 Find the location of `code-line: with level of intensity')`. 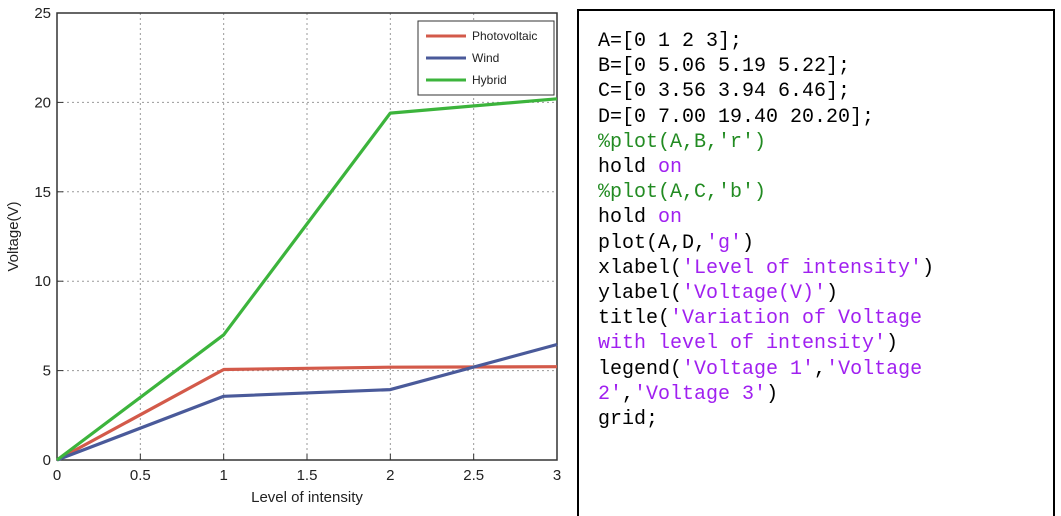

code-line: with level of intensity') is located at coordinates (825, 343).